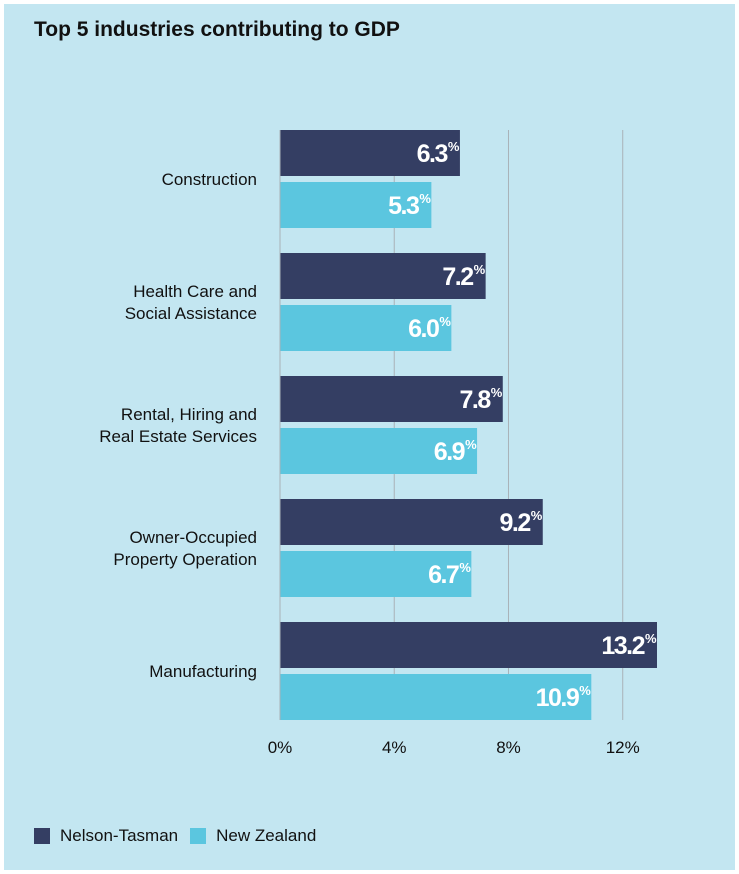 The image size is (739, 874). Describe the element at coordinates (403, 206) in the screenshot. I see `bar-value-label: 5.3` at that location.